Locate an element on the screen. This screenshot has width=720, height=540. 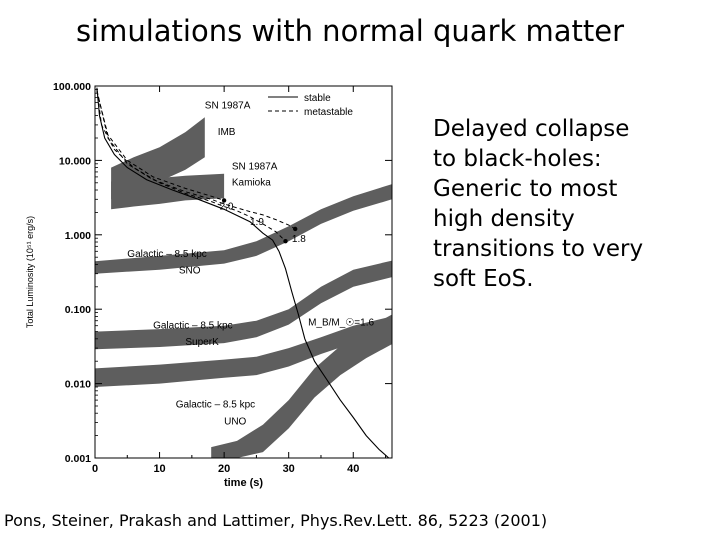
x-tick-label: 20 is located at coordinates (224, 469).